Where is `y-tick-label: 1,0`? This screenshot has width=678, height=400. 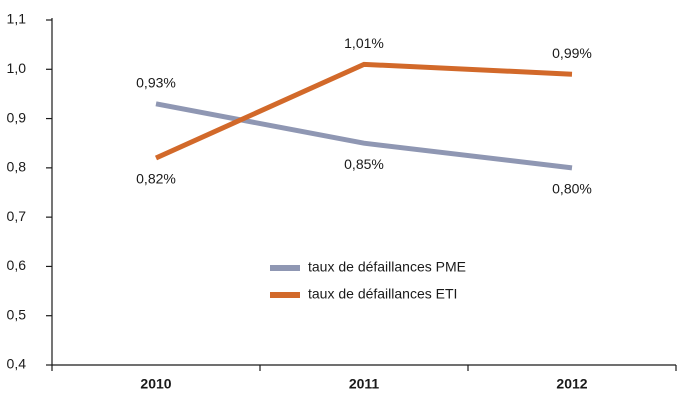 y-tick-label: 1,0 is located at coordinates (17, 68).